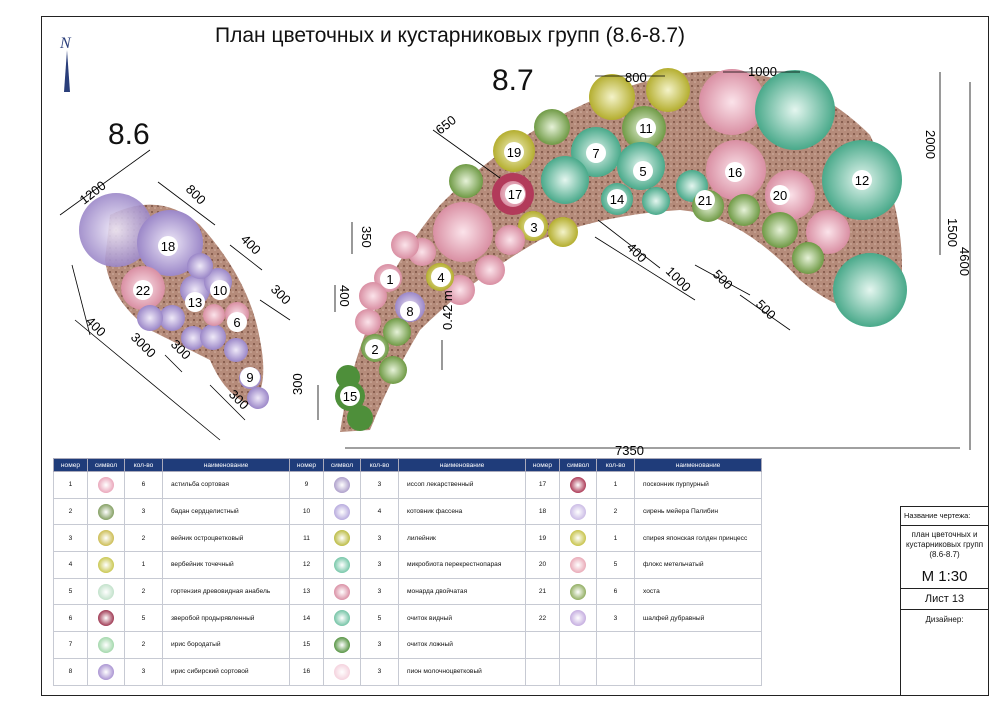 This screenshot has height=707, width=1000. I want to click on legend-name: ирис сибирский сортовой, so click(226, 671).